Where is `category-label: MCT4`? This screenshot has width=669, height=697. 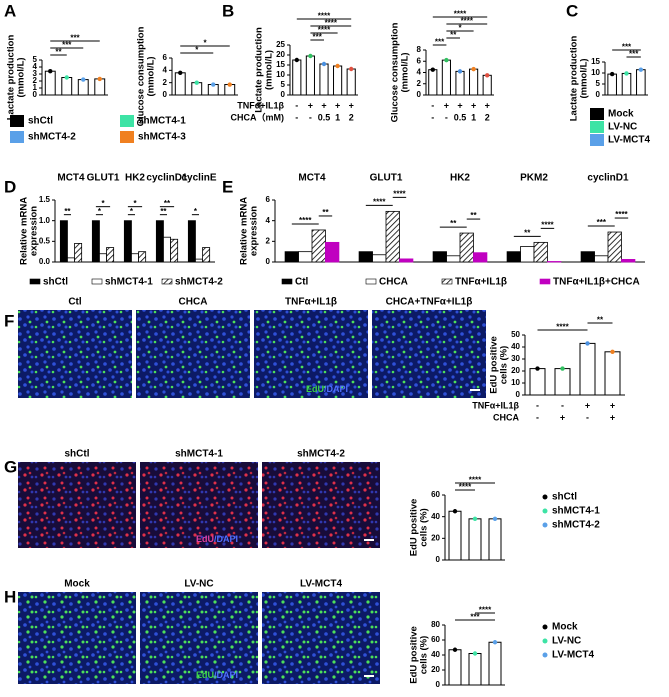 category-label: MCT4 is located at coordinates (71, 178).